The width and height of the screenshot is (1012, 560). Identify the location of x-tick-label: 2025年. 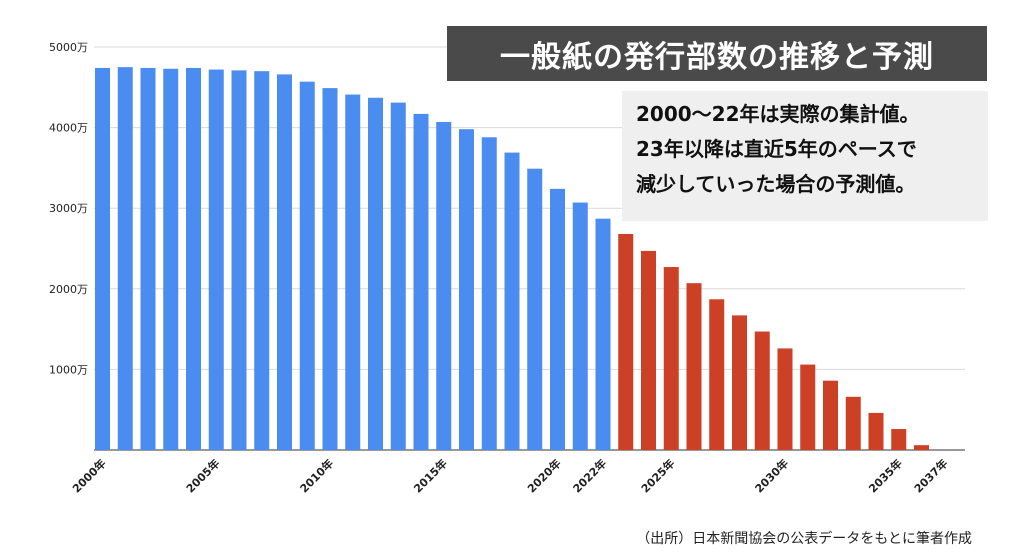
(657, 475).